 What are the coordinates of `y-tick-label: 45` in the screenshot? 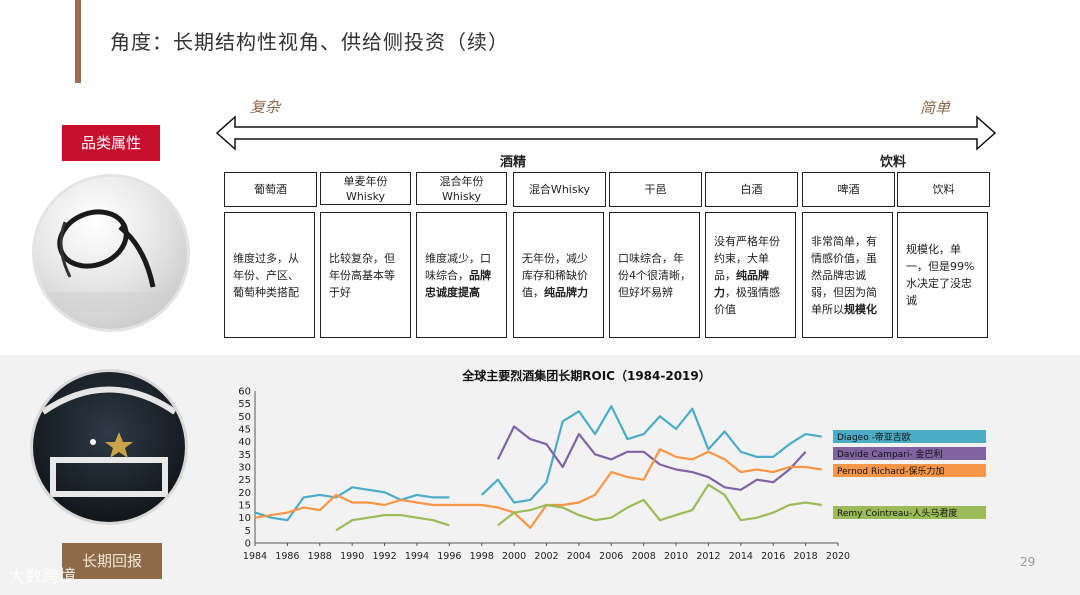 It's located at (244, 430).